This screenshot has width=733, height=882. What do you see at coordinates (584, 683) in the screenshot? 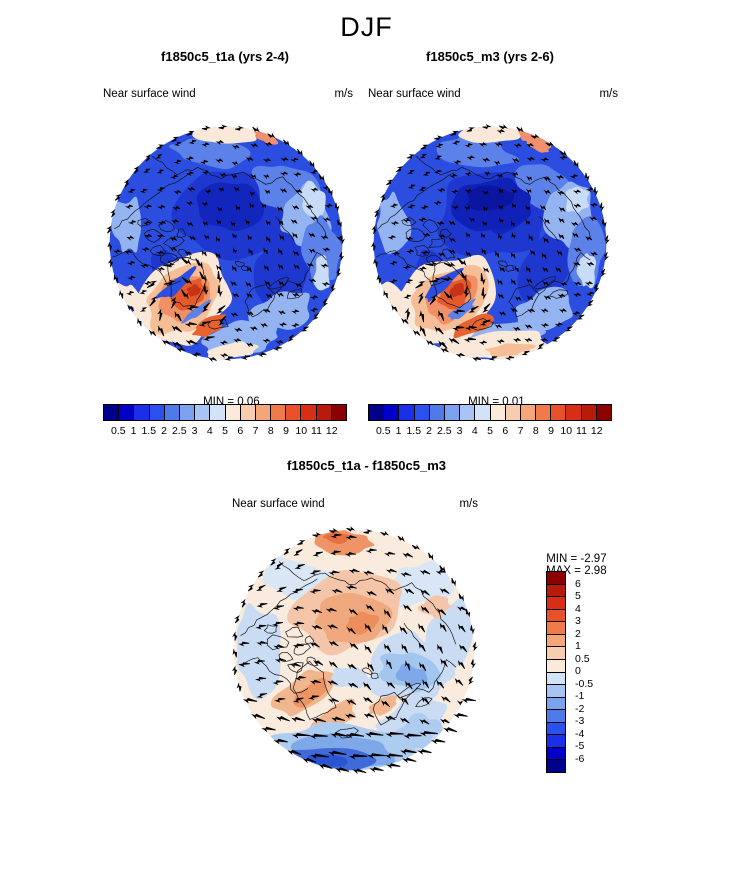
I see `diff-colorbar-tick-label: -0.5` at bounding box center [584, 683].